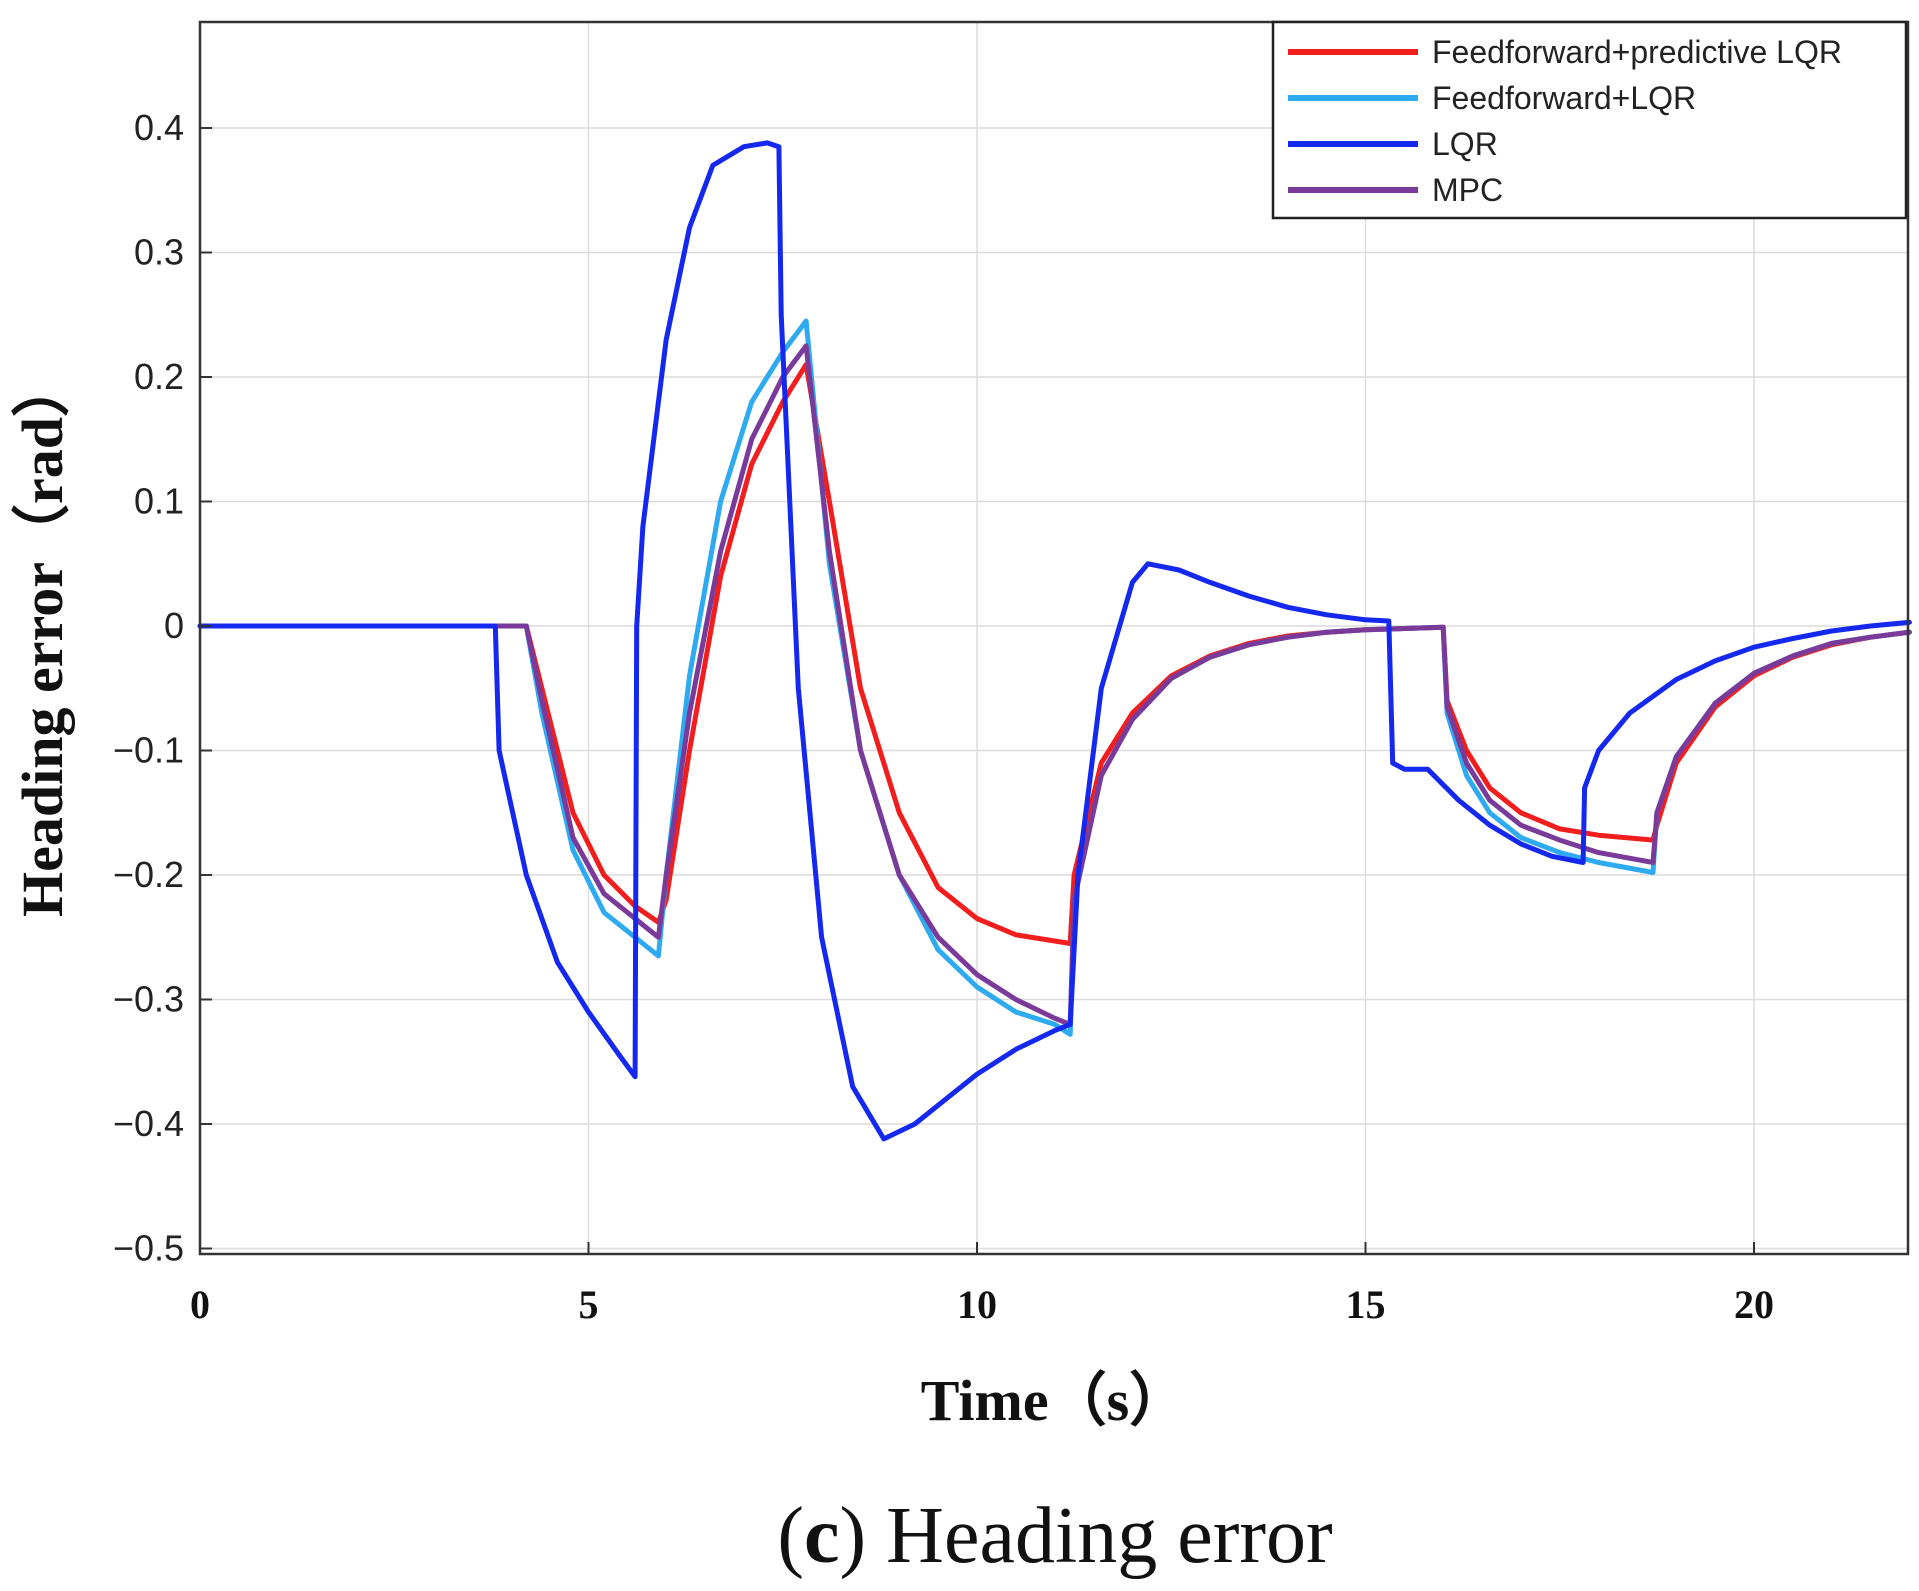 This screenshot has height=1591, width=1919. I want to click on y-tick-label: −0.3, so click(148, 999).